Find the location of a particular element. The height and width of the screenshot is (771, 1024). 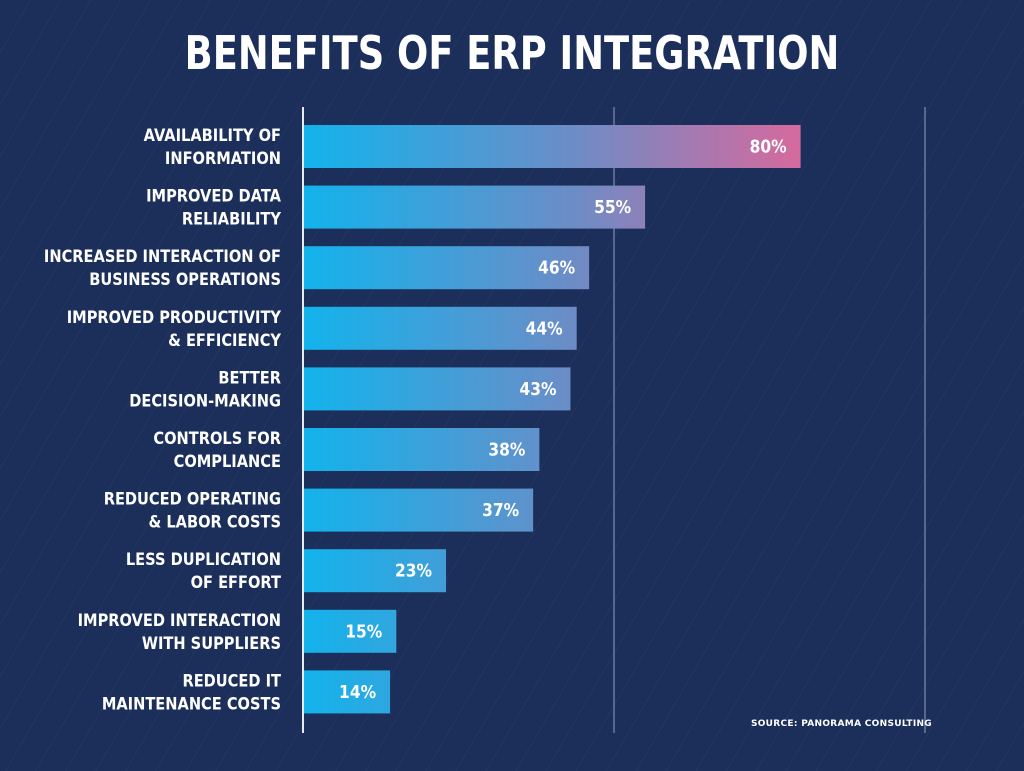

category-label-7: REDUCED OPERATING & LABOR COSTS is located at coordinates (192, 510).